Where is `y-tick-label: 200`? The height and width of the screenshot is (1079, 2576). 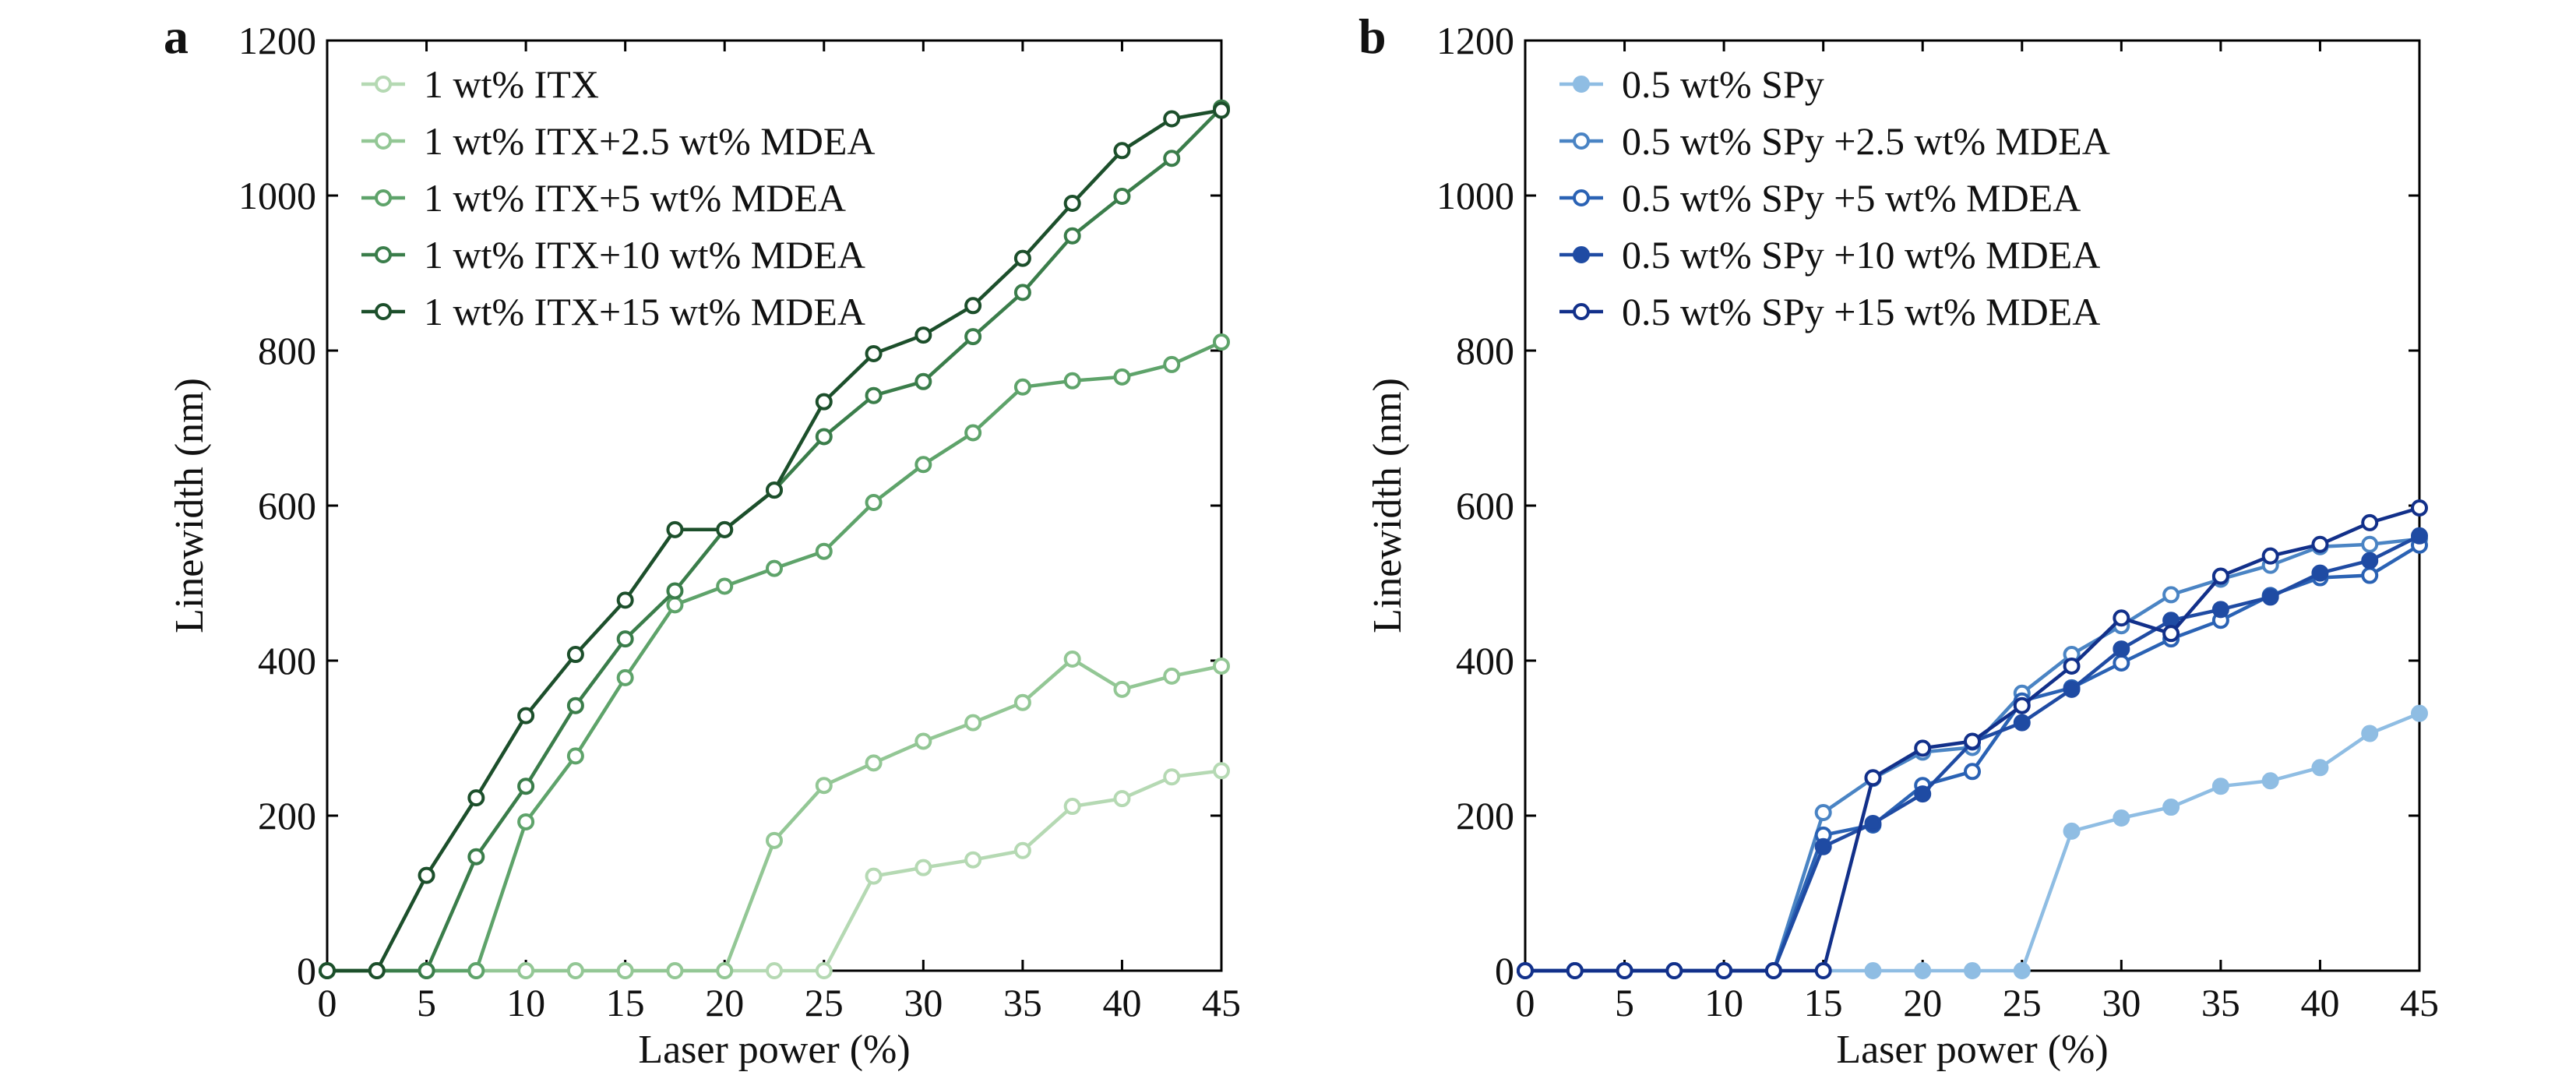 y-tick-label: 200 is located at coordinates (287, 815).